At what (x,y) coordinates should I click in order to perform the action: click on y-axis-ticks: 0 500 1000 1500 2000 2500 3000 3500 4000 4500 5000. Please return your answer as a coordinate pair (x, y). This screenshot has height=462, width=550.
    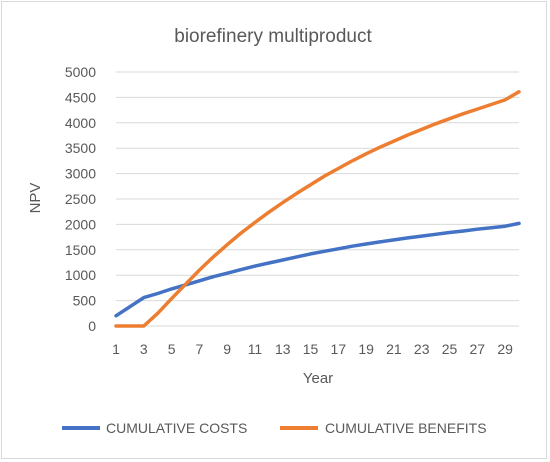
    Looking at the image, I should click on (80, 199).